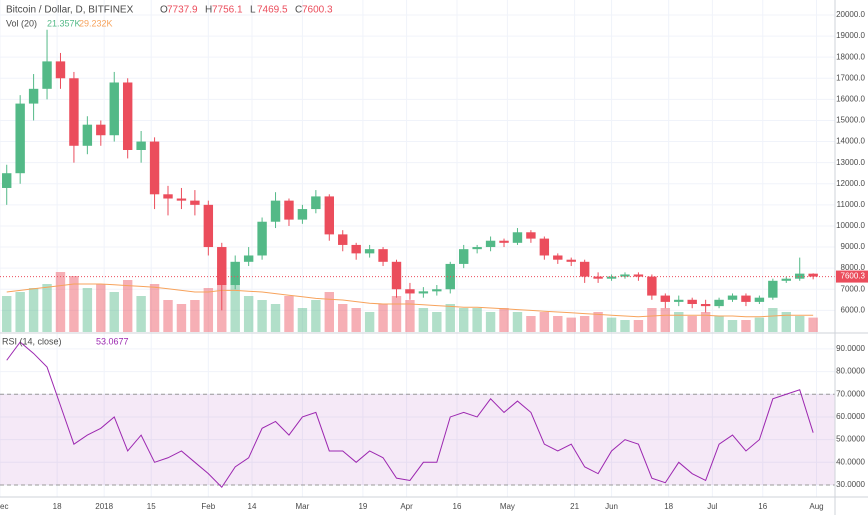 This screenshot has height=515, width=868. What do you see at coordinates (816, 506) in the screenshot?
I see `x-tick-label: Aug` at bounding box center [816, 506].